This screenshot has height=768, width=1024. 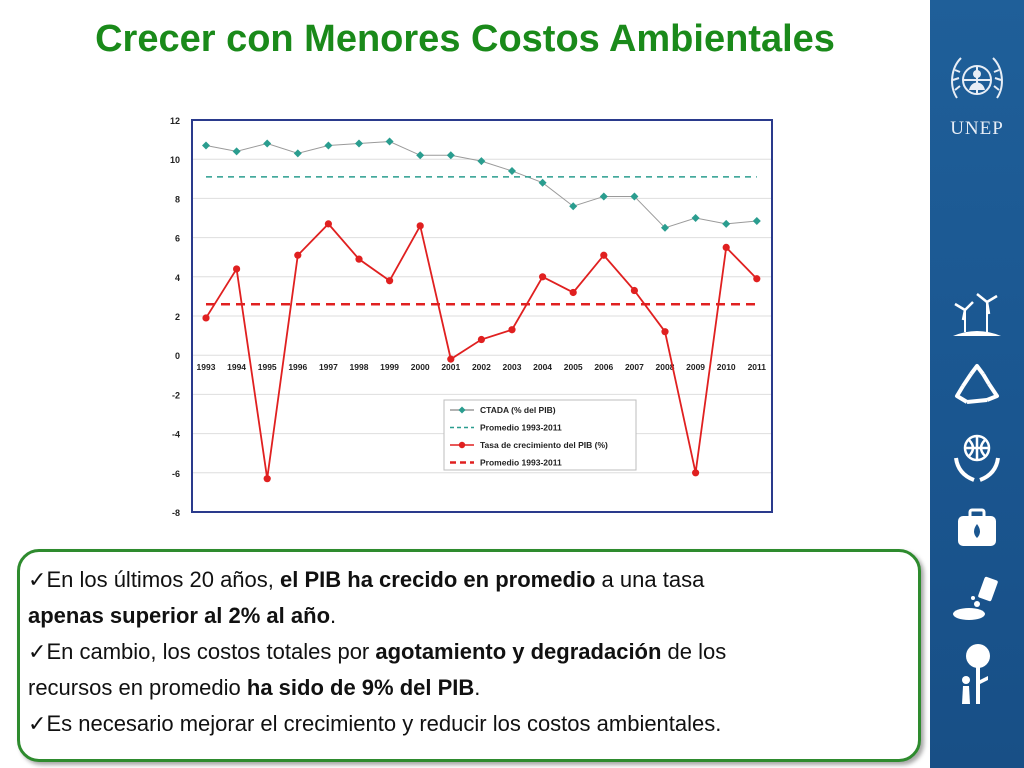 I want to click on globe-hands-icon, so click(x=977, y=457).